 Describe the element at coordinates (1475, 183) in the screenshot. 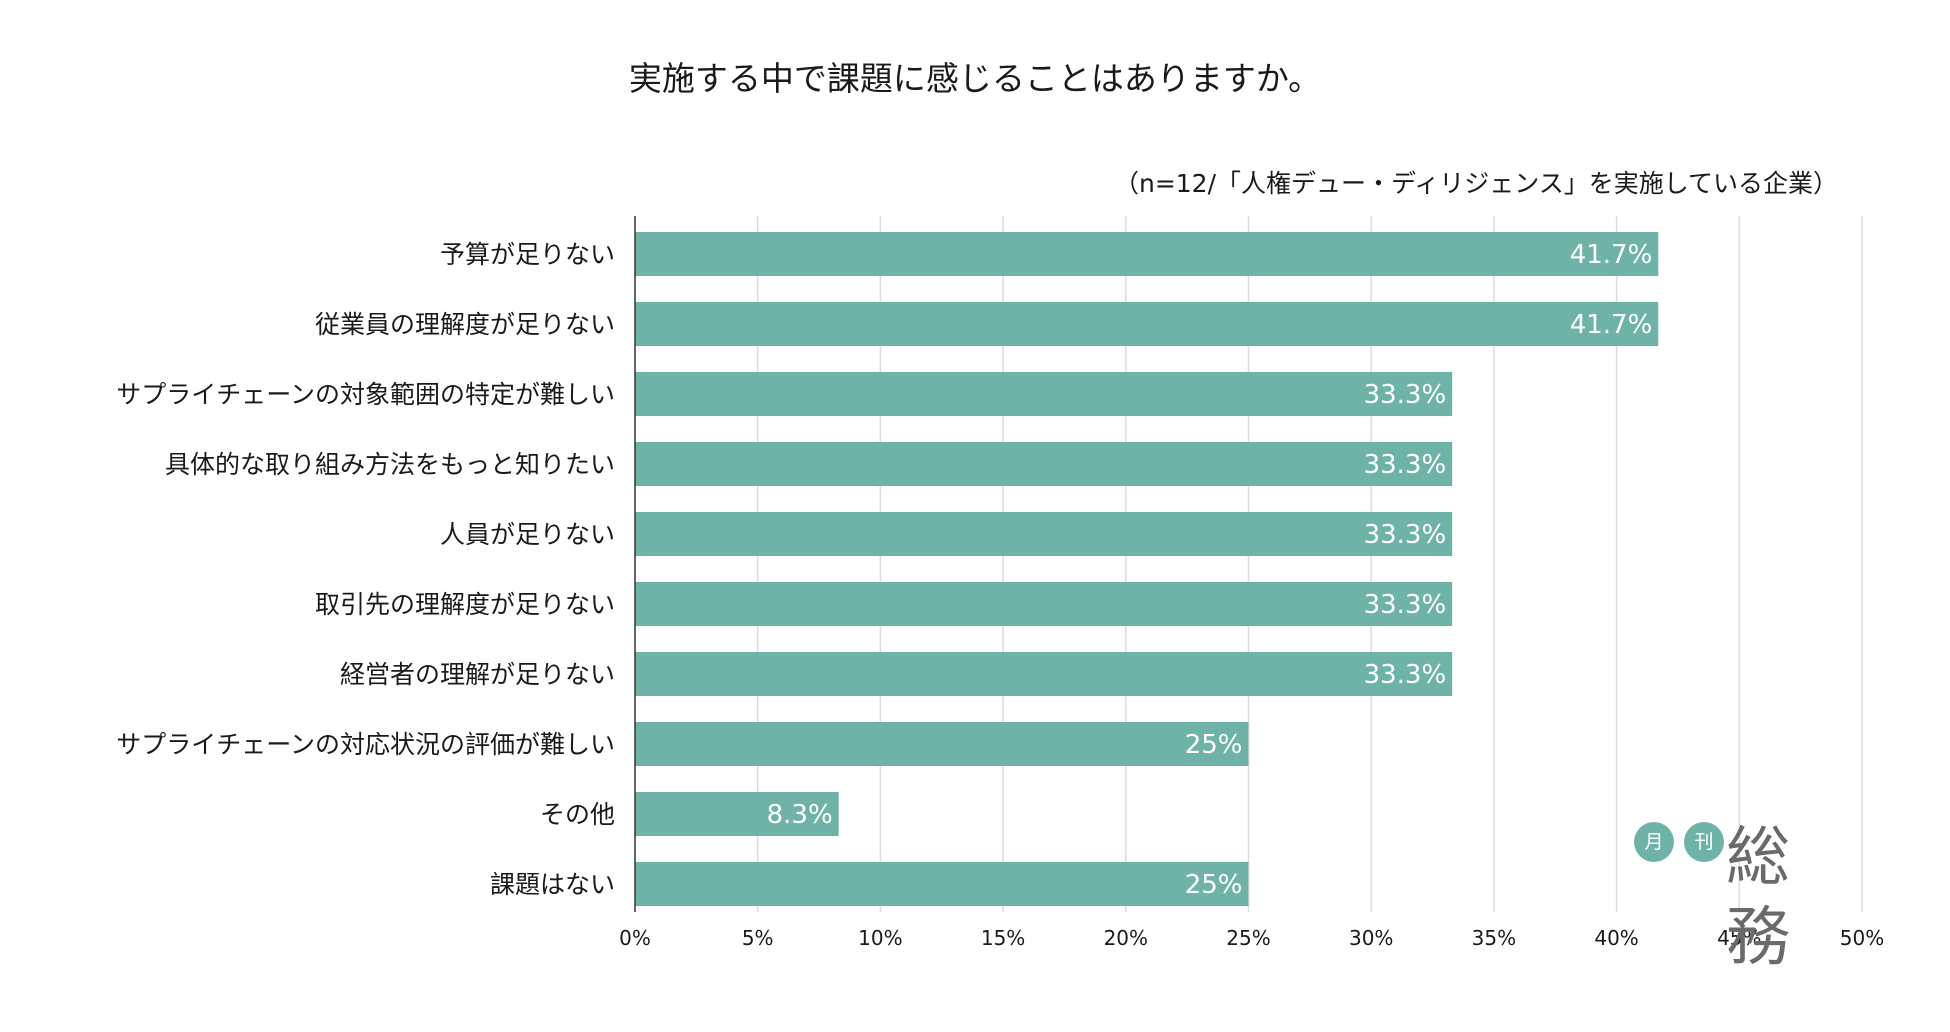

I see `chart-subtitle: （n=12/「人権デュー・ディリジェンス」を実施している企業）` at that location.